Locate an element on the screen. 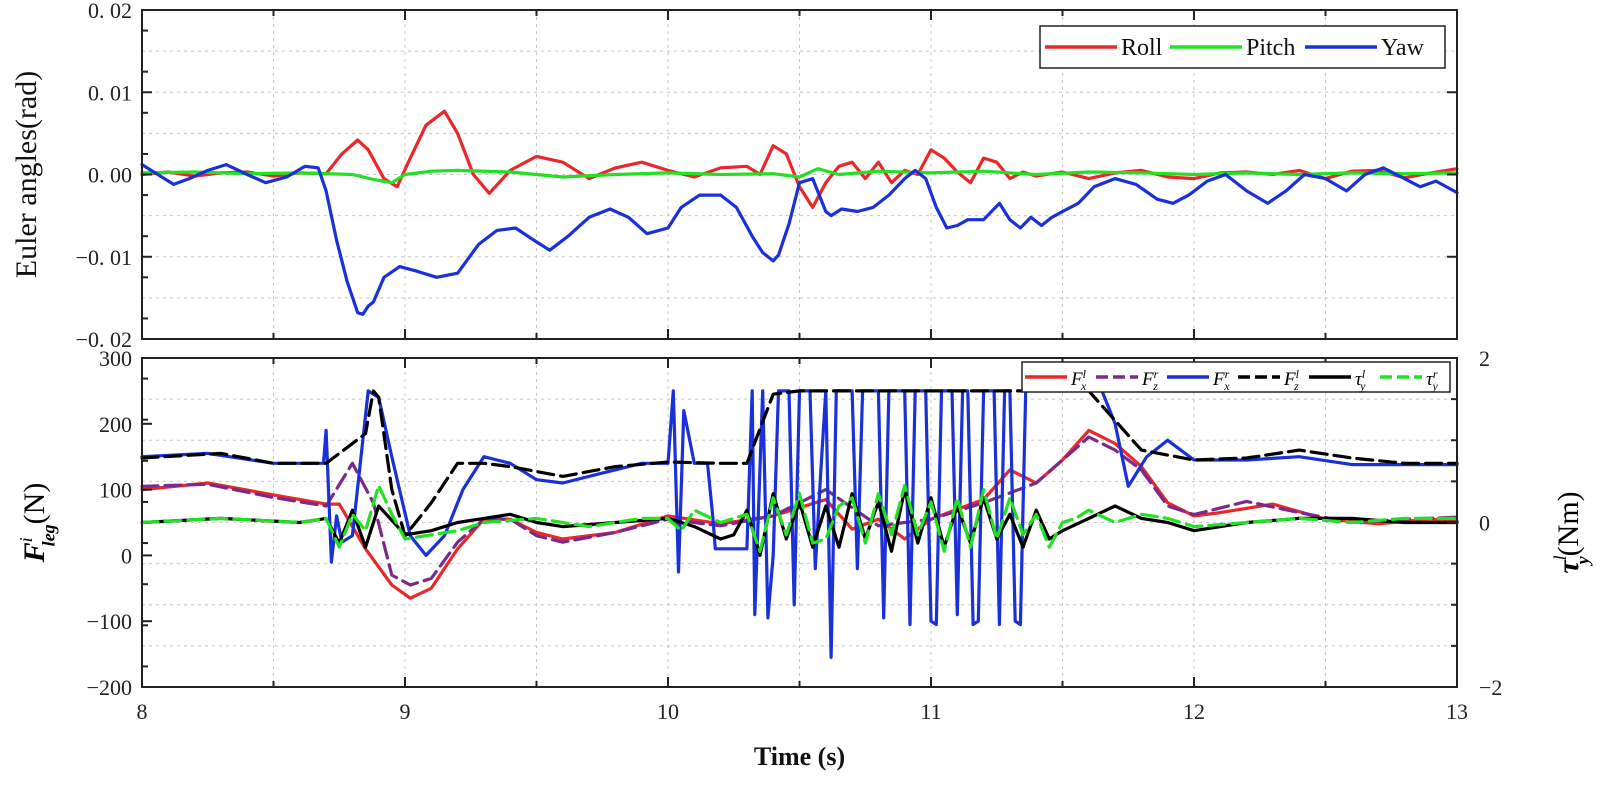  legend-label: Fr x is located at coordinates (1221, 380).